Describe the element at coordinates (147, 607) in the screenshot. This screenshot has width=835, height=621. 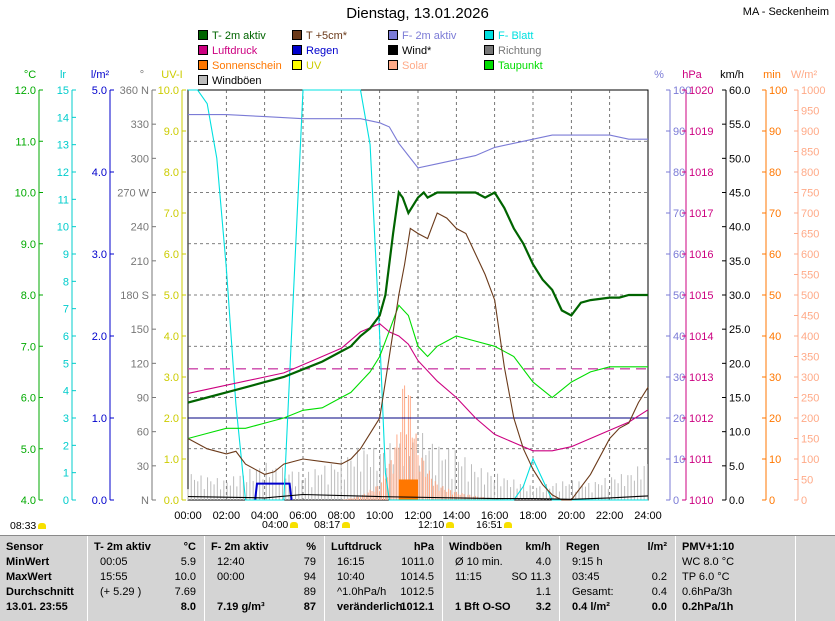
I see `table-row: 8.0` at that location.